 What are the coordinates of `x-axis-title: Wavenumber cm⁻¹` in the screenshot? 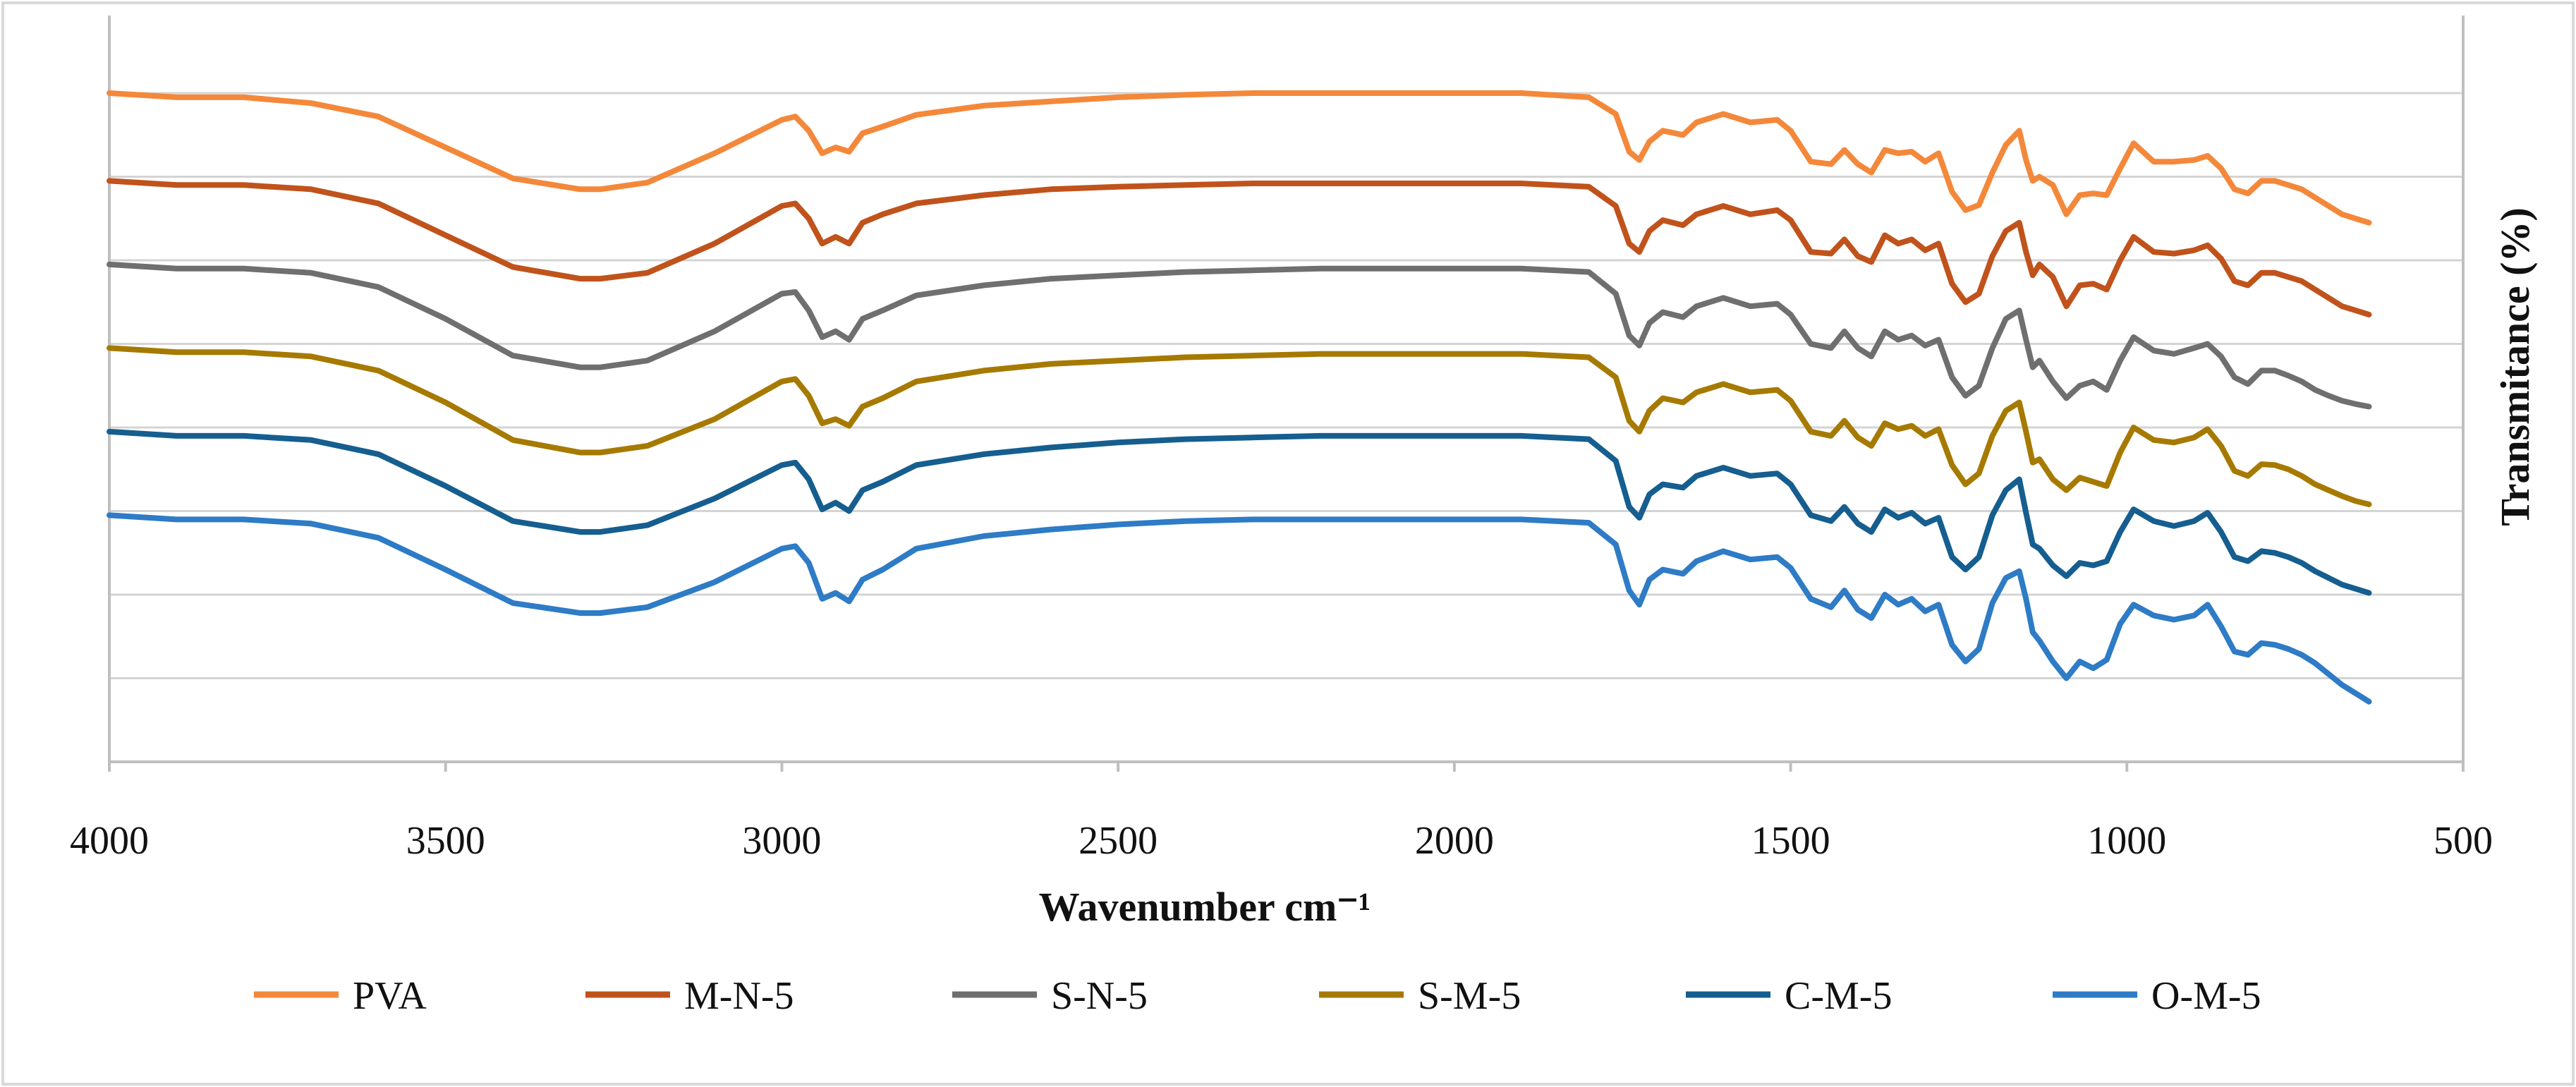 It's located at (1205, 907).